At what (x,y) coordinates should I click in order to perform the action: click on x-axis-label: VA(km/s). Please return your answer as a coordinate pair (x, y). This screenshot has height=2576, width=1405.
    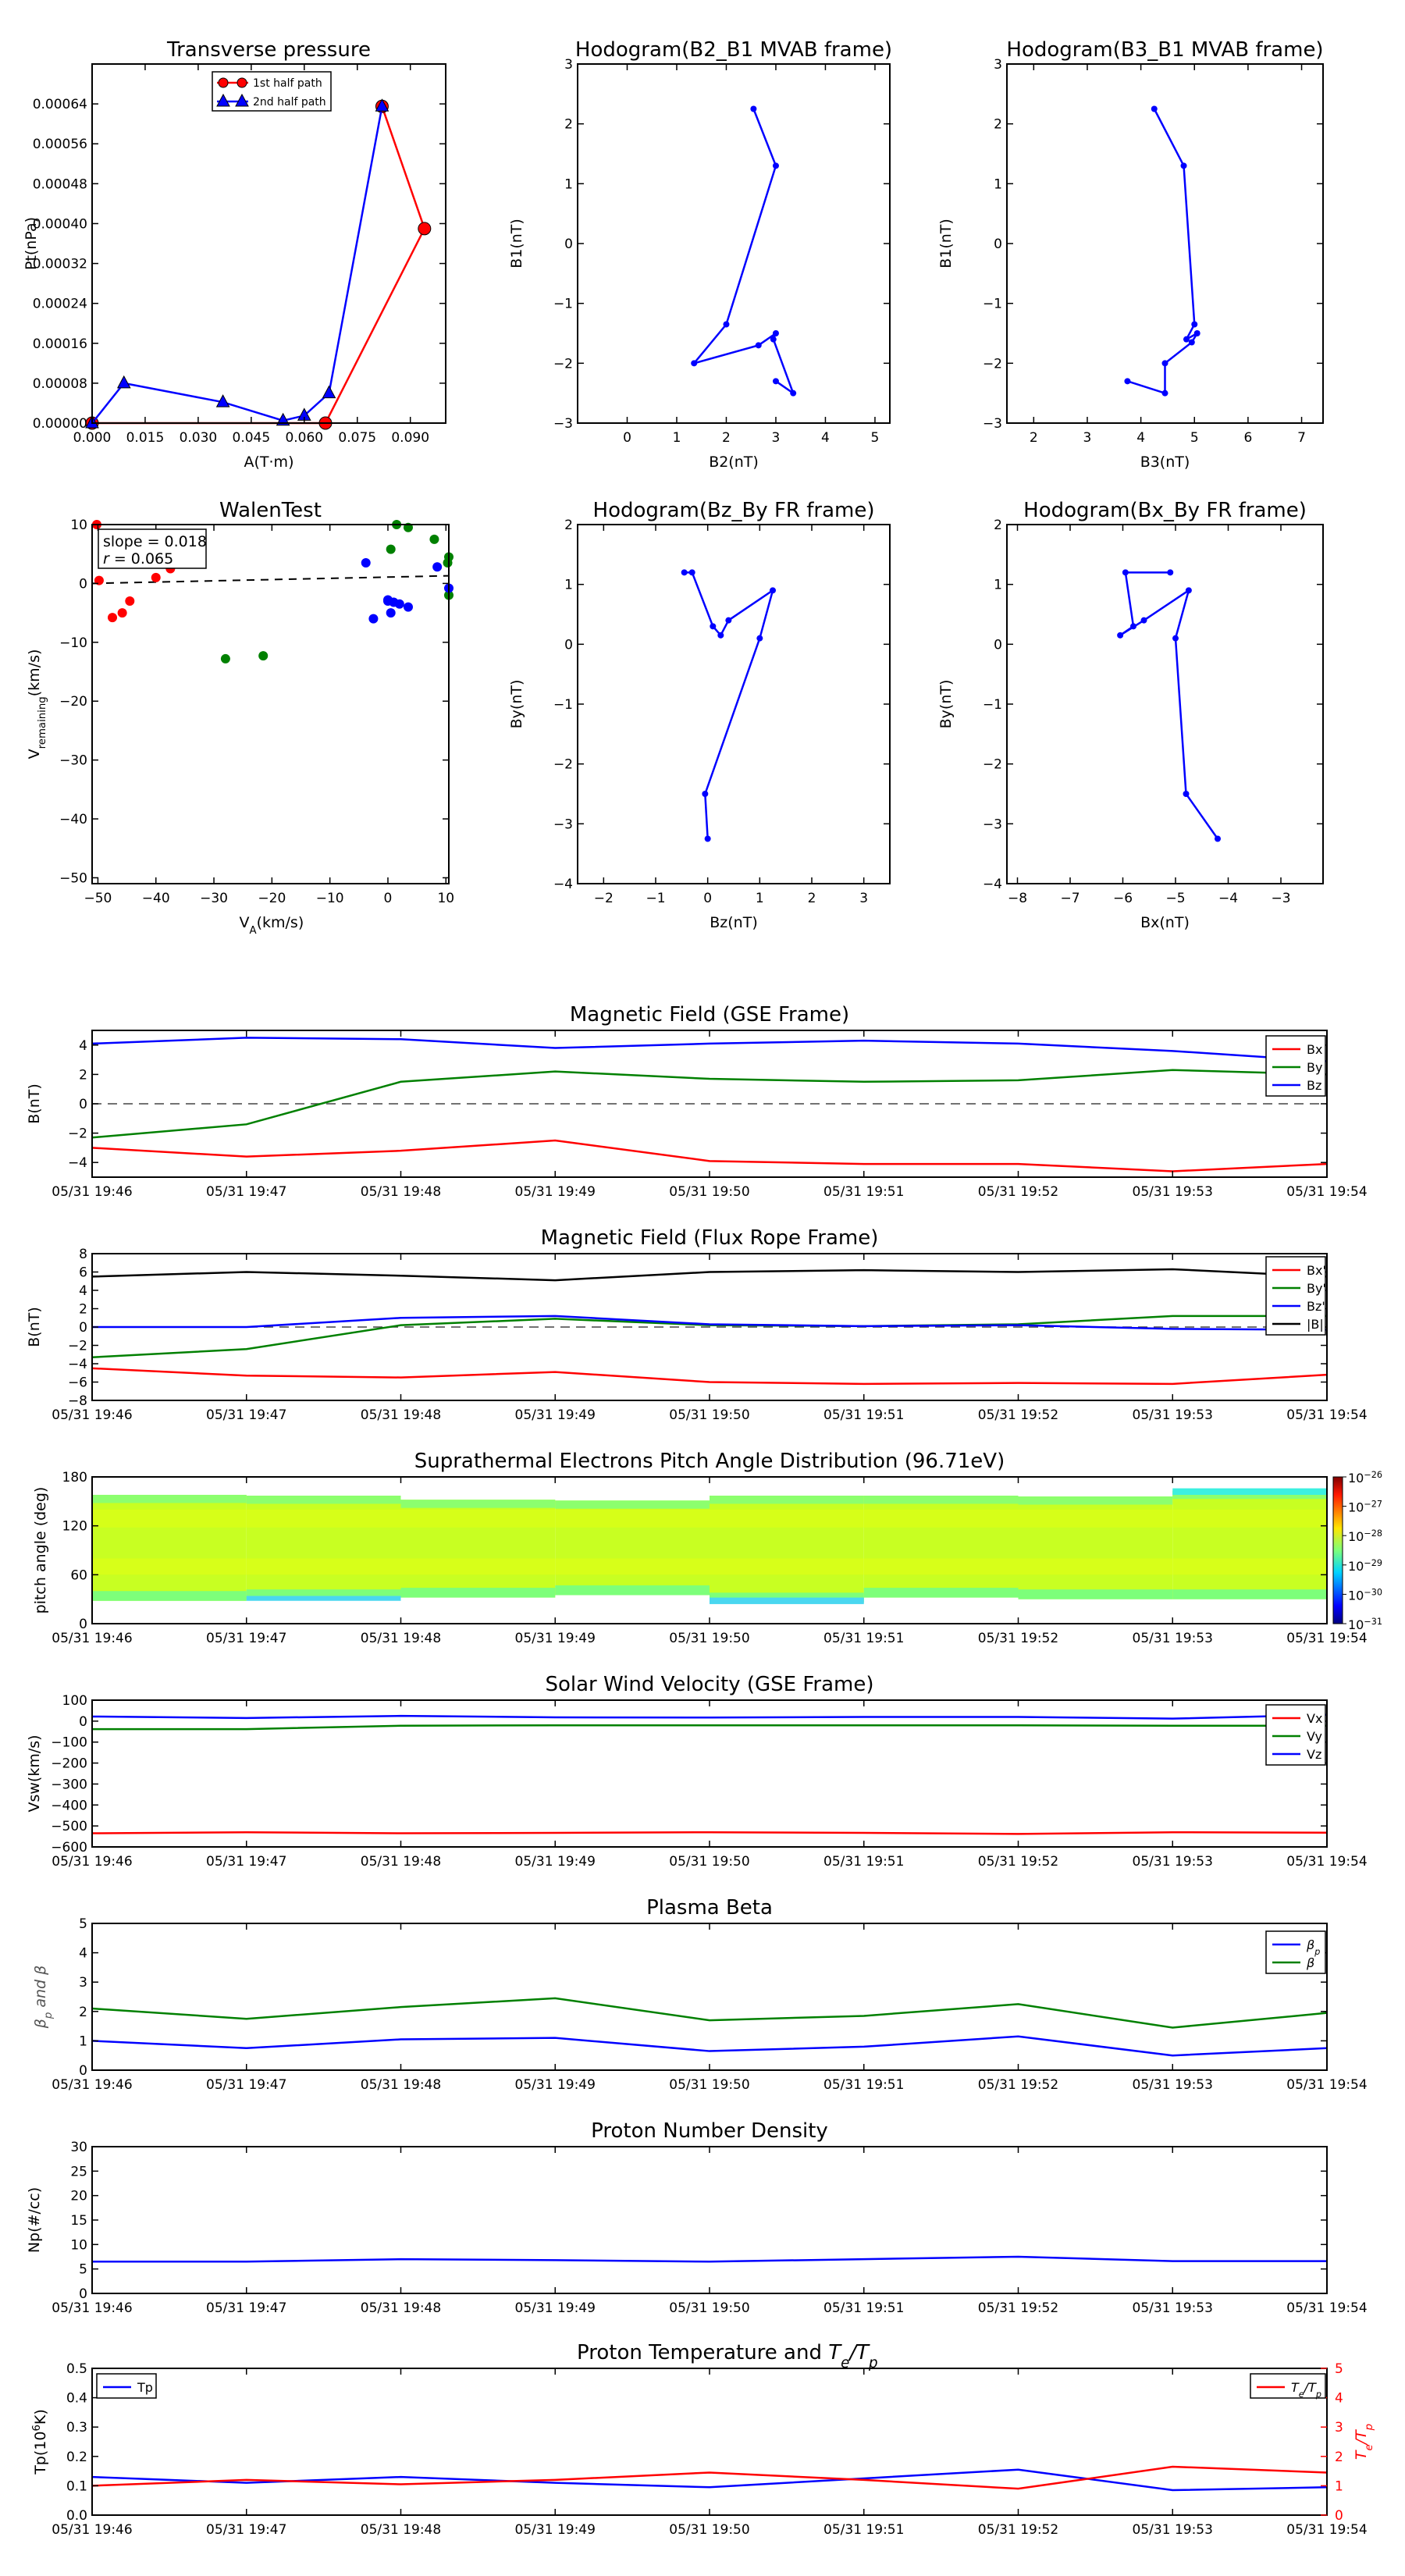
    Looking at the image, I should click on (272, 925).